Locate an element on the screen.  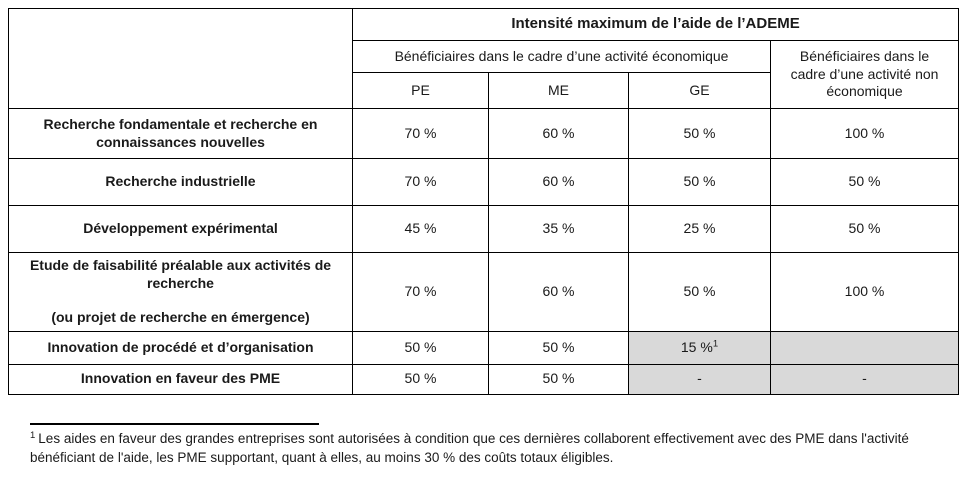
header-row-sizes: PE ME GE is located at coordinates (484, 90).